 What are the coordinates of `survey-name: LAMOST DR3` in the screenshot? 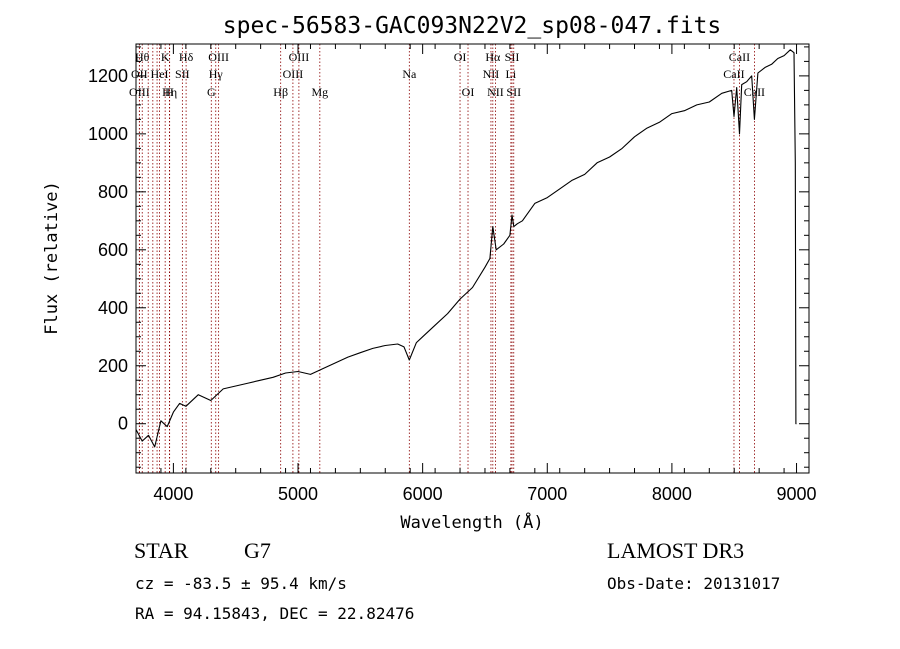 It's located at (676, 550).